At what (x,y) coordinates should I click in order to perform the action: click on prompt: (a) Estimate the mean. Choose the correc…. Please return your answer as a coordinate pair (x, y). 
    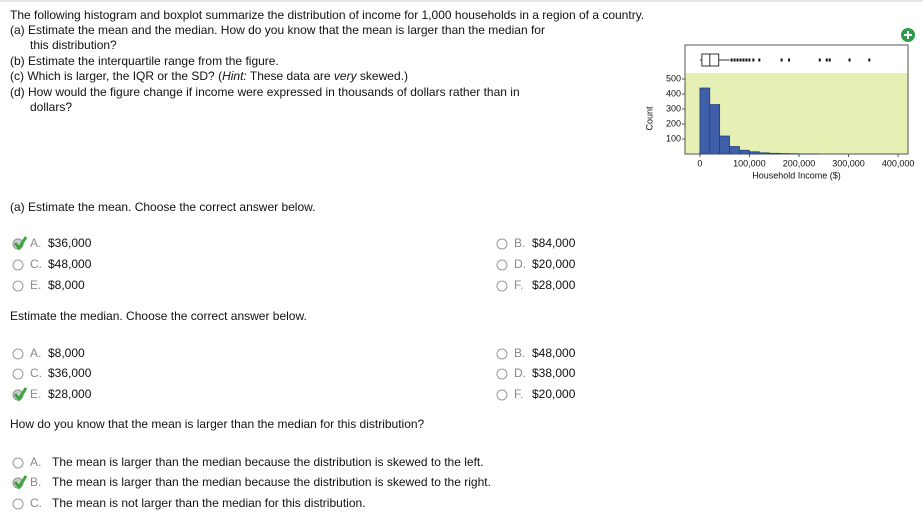
    Looking at the image, I should click on (162, 207).